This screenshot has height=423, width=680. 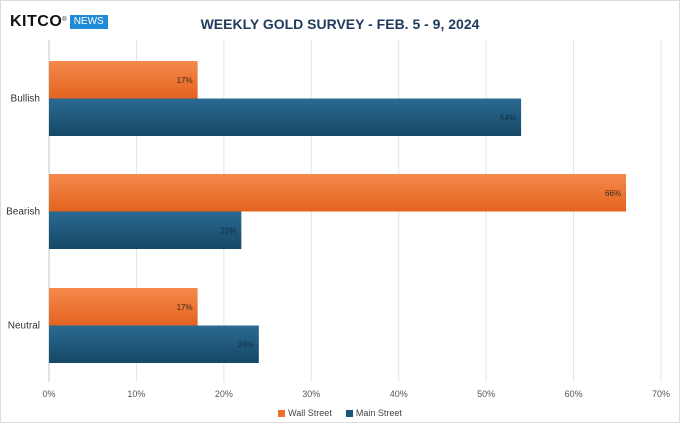 I want to click on kitco-news-logo: KITCO ® NEWS, so click(x=59, y=22).